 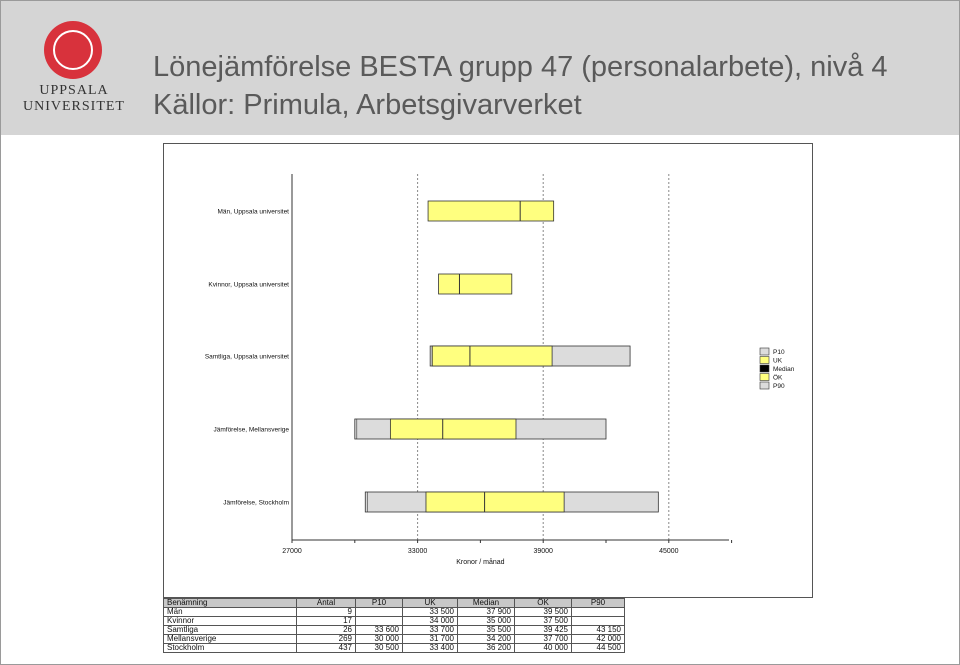 I want to click on category-label-1: Kvinnor, Uppsala universitet, so click(x=248, y=285).